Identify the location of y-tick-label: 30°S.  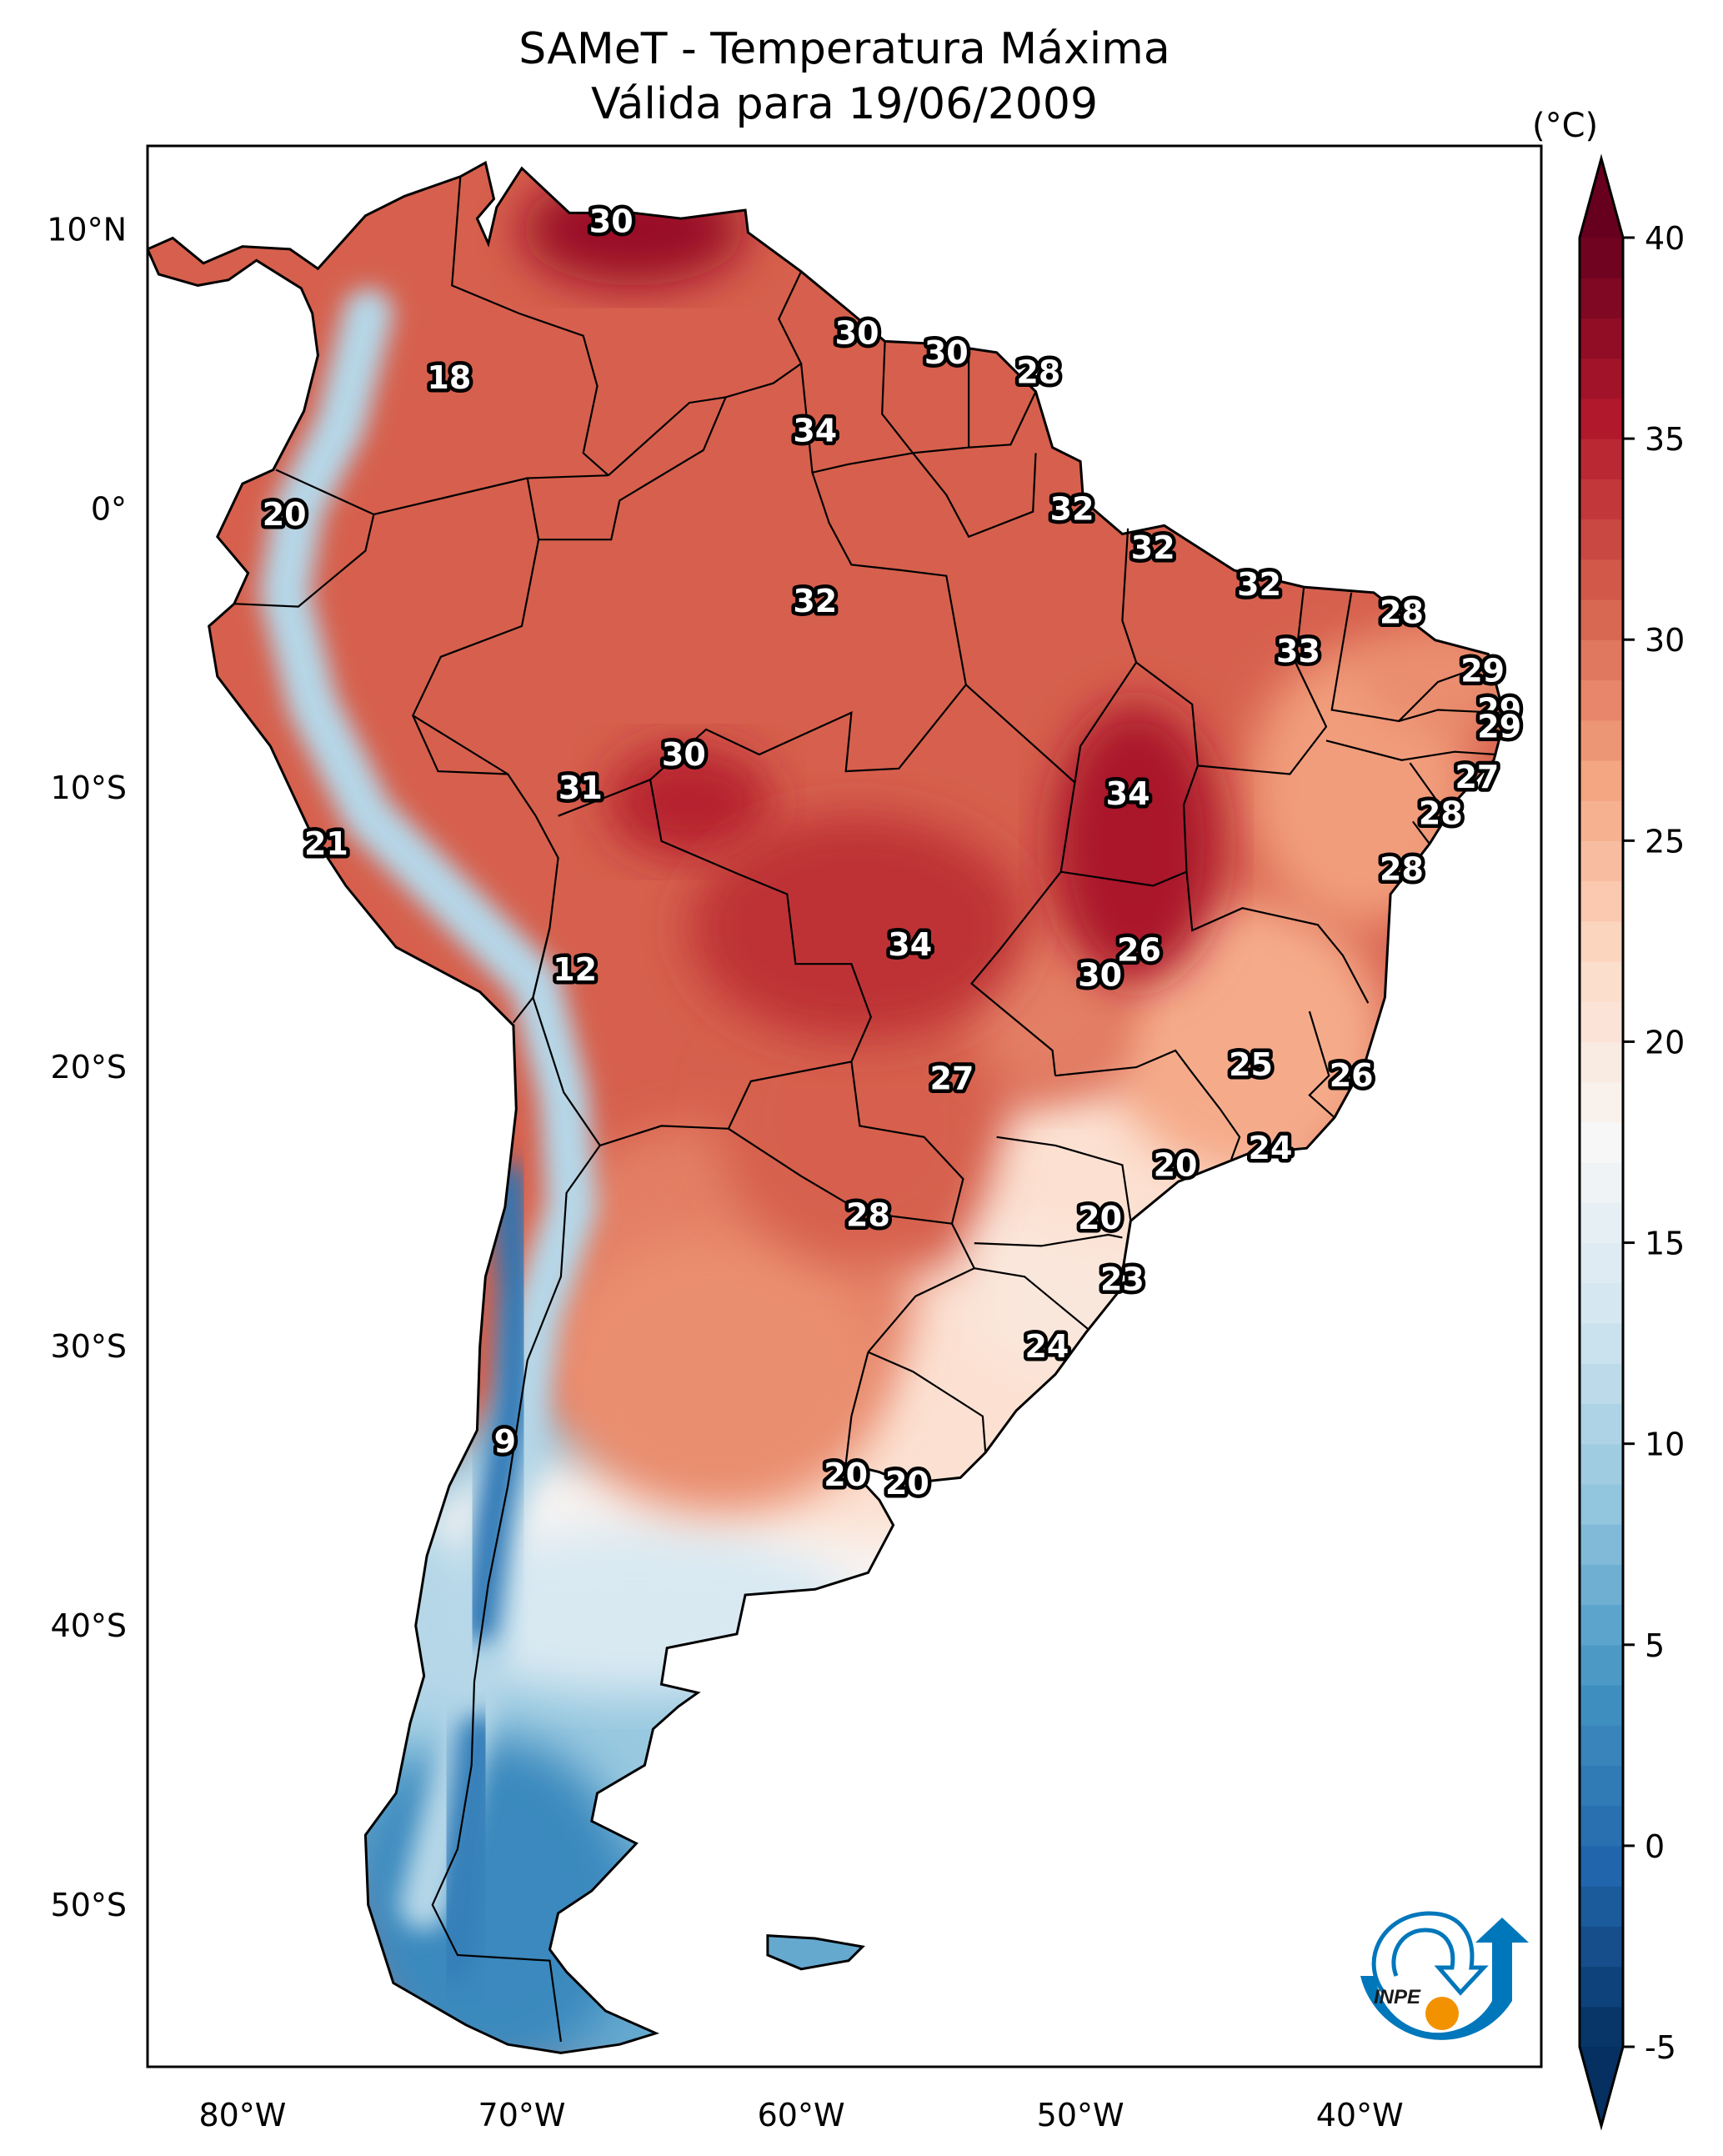
(89, 1346).